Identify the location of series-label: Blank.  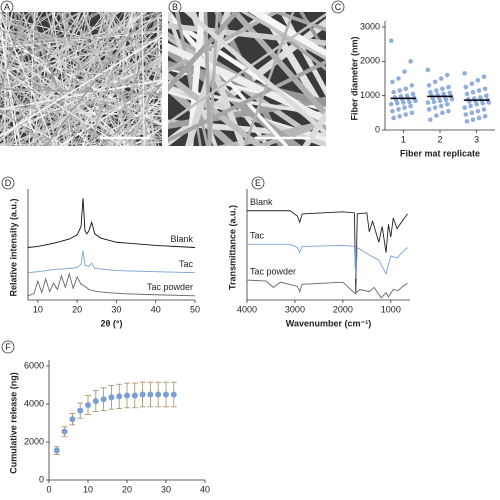
(181, 239).